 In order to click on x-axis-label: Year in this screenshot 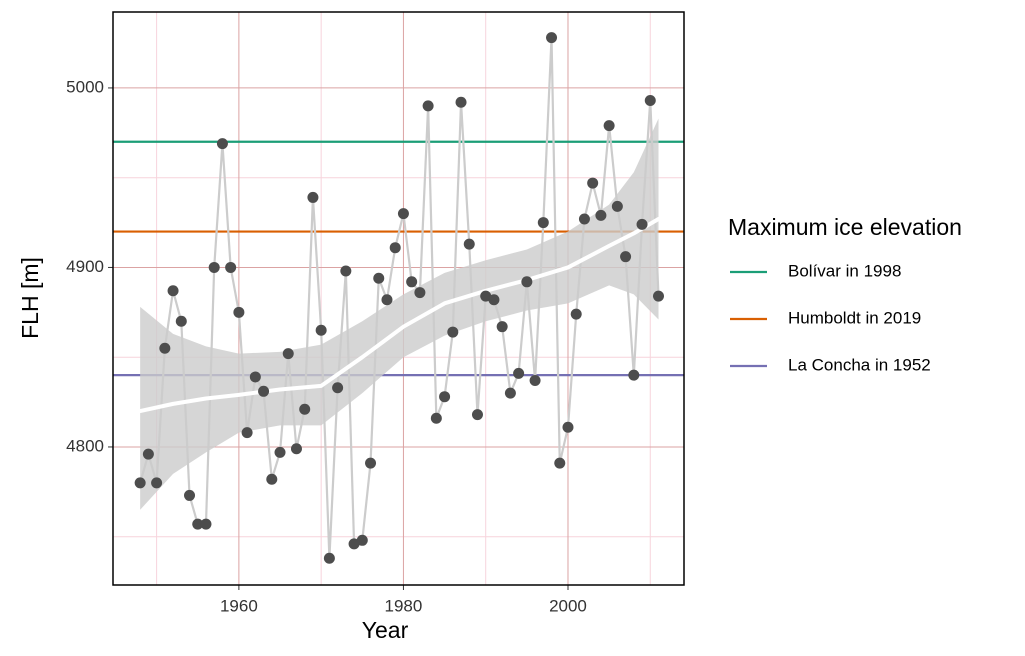, I will do `click(385, 630)`.